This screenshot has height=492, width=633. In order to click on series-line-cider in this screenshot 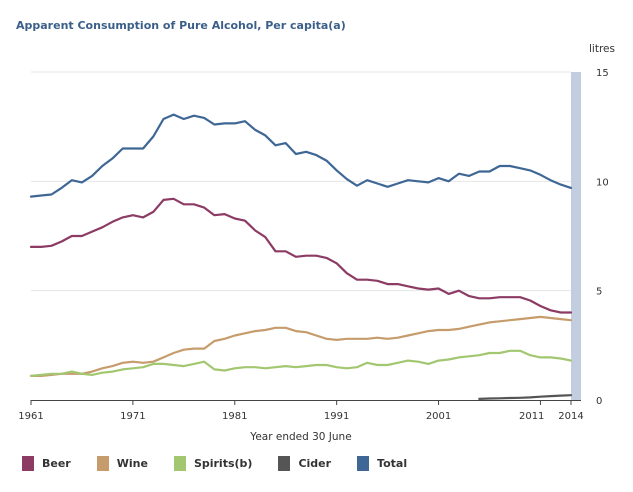, I will do `click(525, 397)`.